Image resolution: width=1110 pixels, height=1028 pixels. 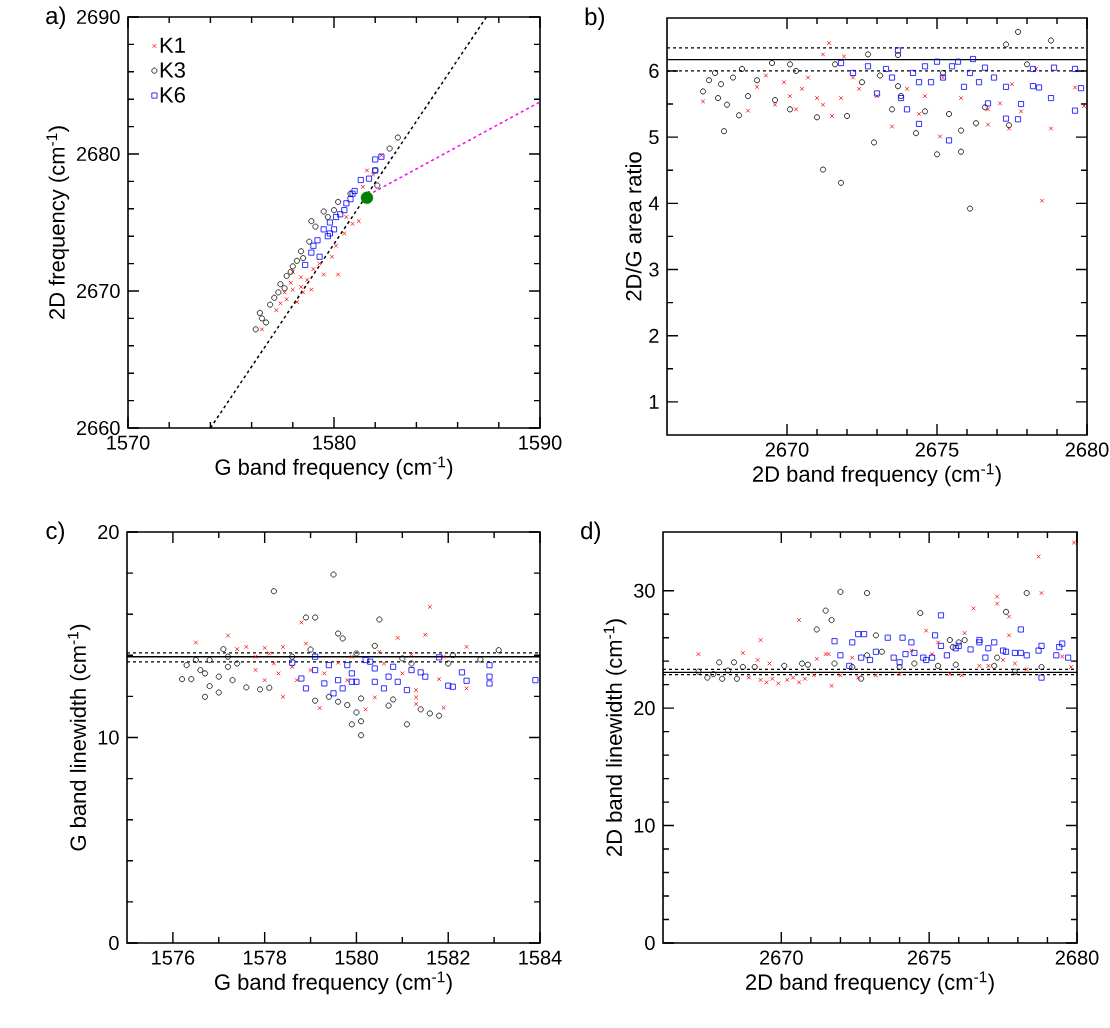 I want to click on y-tick-label: 2, so click(x=654, y=335).